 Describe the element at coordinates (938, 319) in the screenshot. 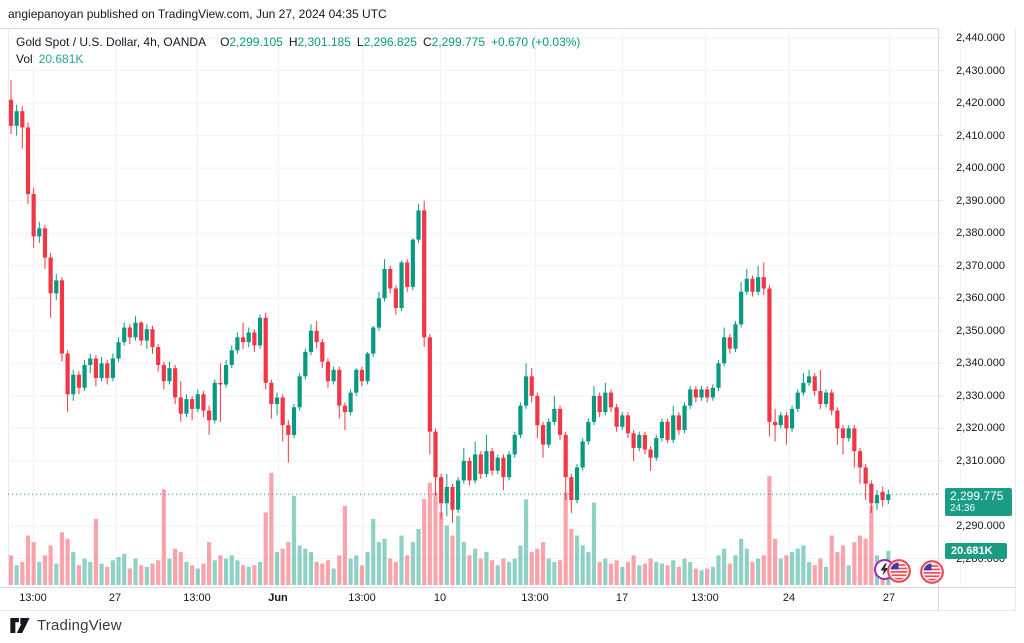

I see `price-axis-border` at that location.